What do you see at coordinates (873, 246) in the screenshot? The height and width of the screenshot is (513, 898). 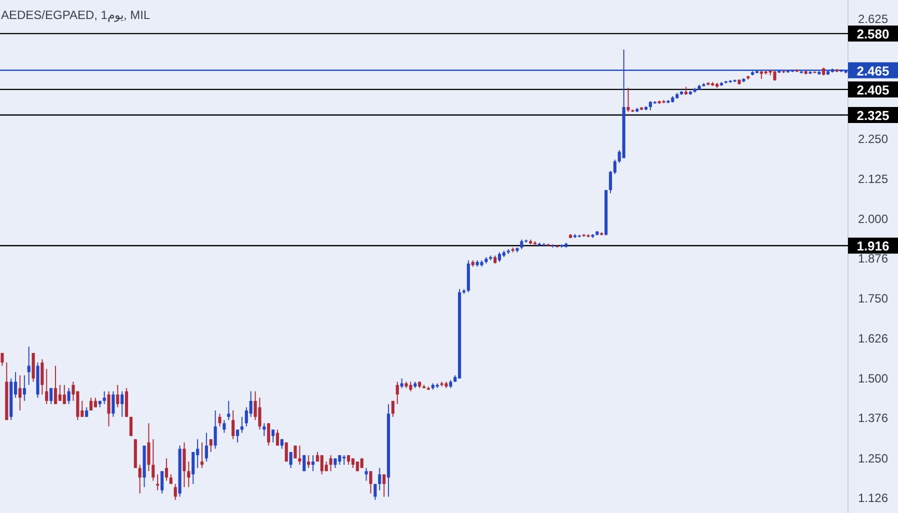 I see `ref-line-label: 1.916` at bounding box center [873, 246].